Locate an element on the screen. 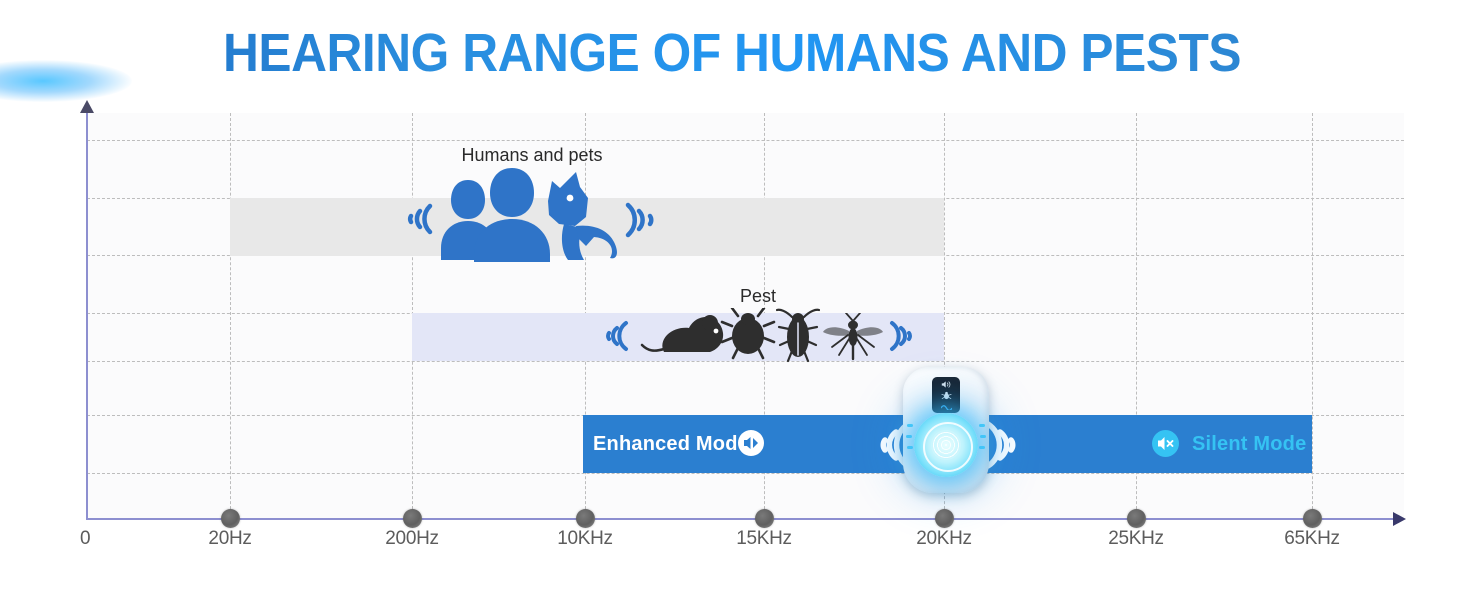 This screenshot has height=600, width=1464. humans-and-pets-illustration is located at coordinates (532, 212).